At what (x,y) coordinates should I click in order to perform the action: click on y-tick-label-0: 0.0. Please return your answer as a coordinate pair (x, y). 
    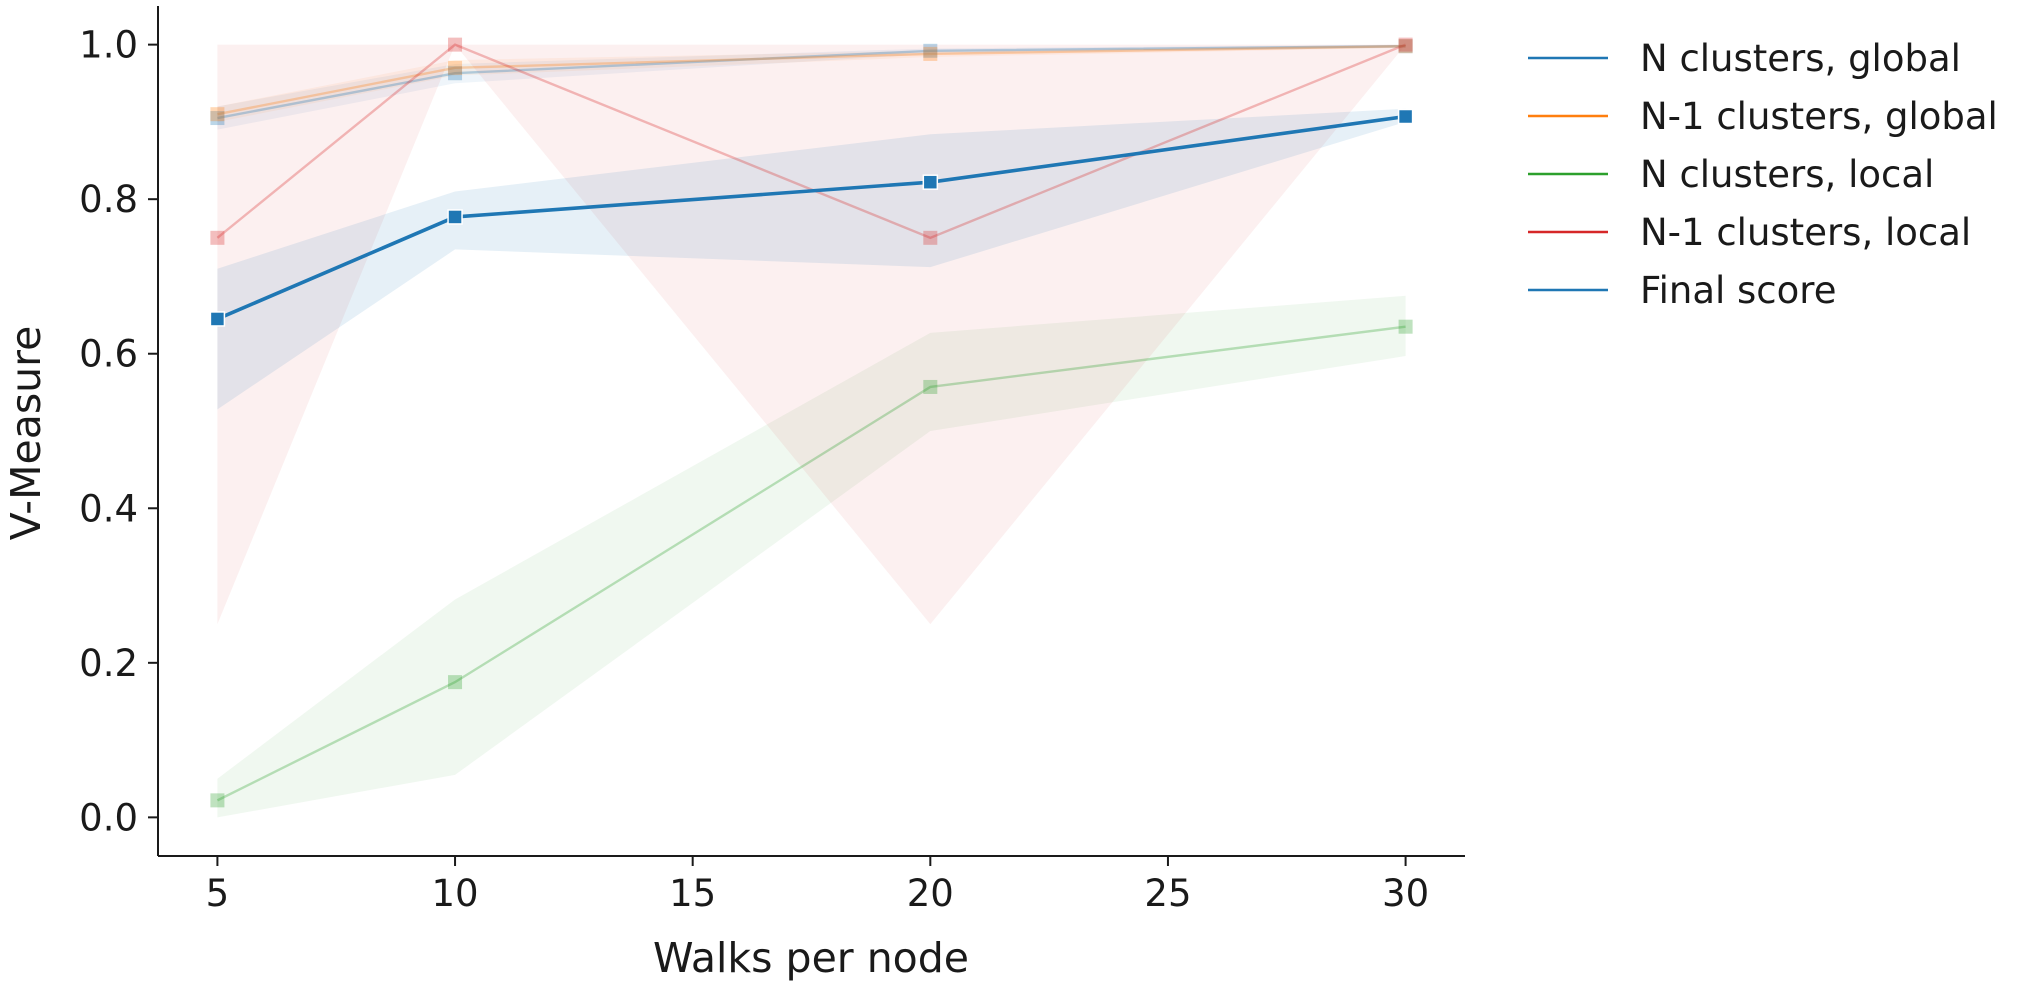
    Looking at the image, I should click on (108, 817).